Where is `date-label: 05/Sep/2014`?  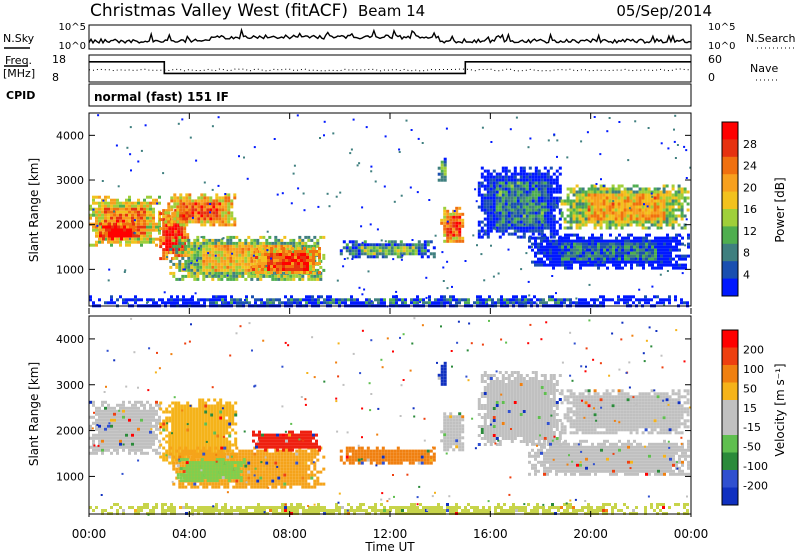 date-label: 05/Sep/2014 is located at coordinates (664, 11).